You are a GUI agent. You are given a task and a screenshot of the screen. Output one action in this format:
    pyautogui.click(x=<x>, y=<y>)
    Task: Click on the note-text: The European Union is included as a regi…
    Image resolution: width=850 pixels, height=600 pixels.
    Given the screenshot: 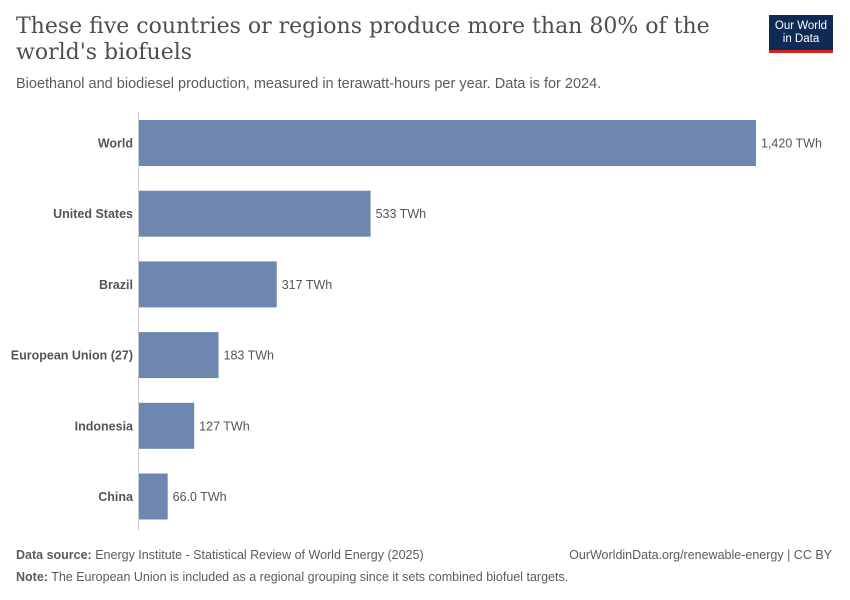 What is the action you would take?
    pyautogui.click(x=310, y=577)
    